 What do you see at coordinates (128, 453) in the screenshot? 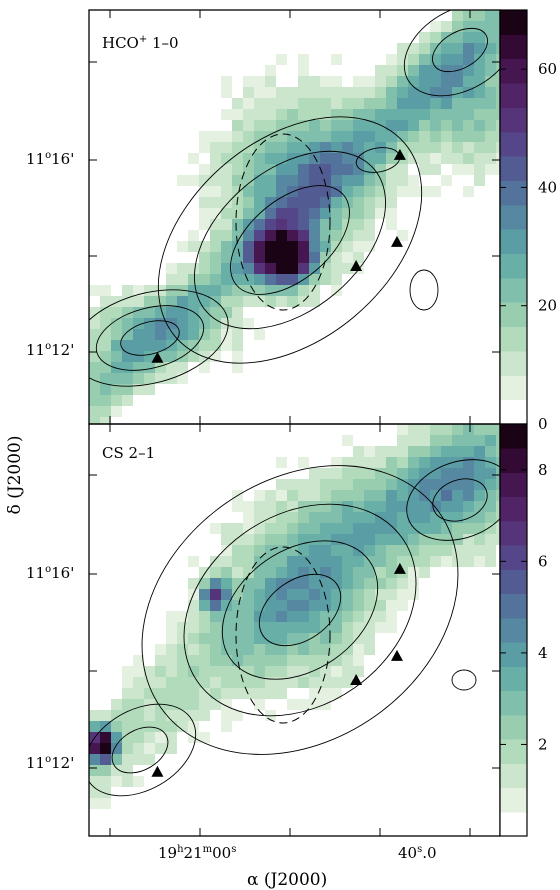
I see `panel-title-cs: CS 2–1` at bounding box center [128, 453].